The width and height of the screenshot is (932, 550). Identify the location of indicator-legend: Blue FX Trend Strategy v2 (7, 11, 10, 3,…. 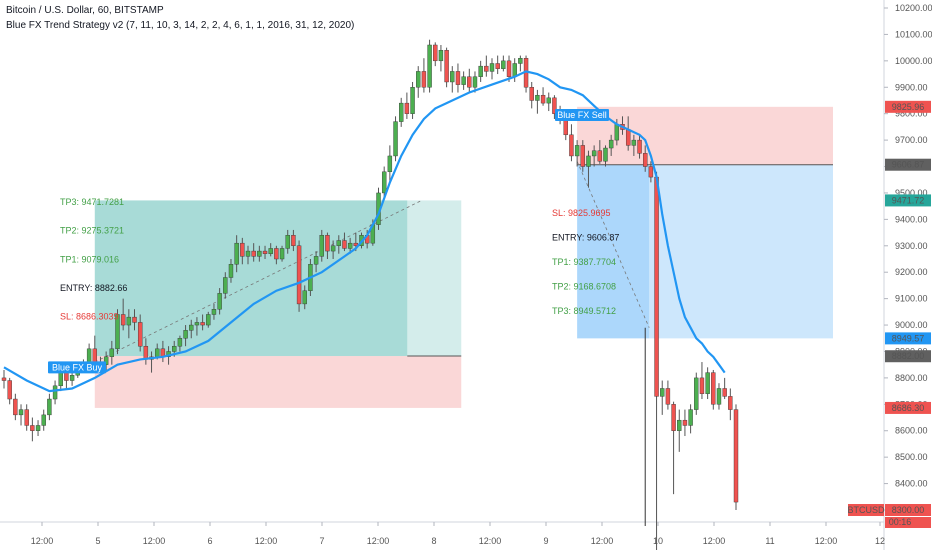
(180, 25).